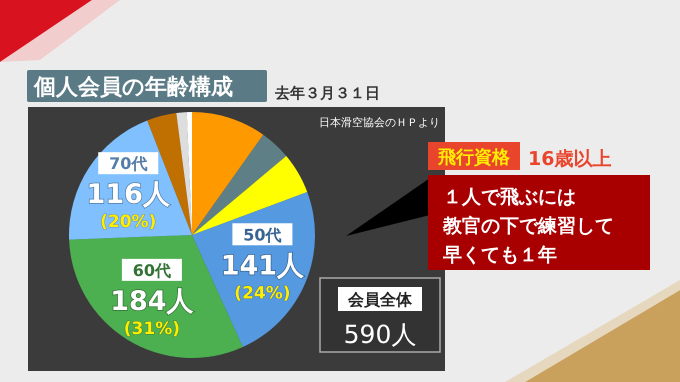 The width and height of the screenshot is (680, 382). What do you see at coordinates (499, 255) in the screenshot?
I see `text: 早くても１年` at bounding box center [499, 255].